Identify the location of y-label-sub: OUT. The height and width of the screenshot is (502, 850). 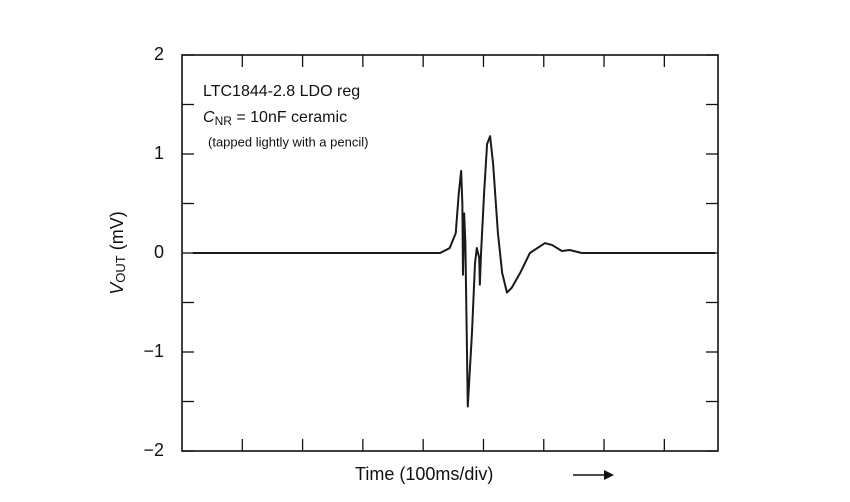
(120, 269).